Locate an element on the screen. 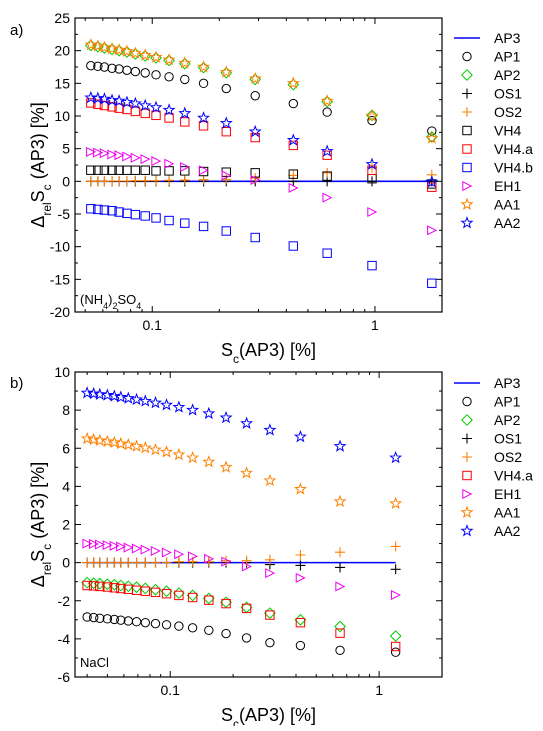 The image size is (543, 731). series-AP1 is located at coordinates (261, 98).